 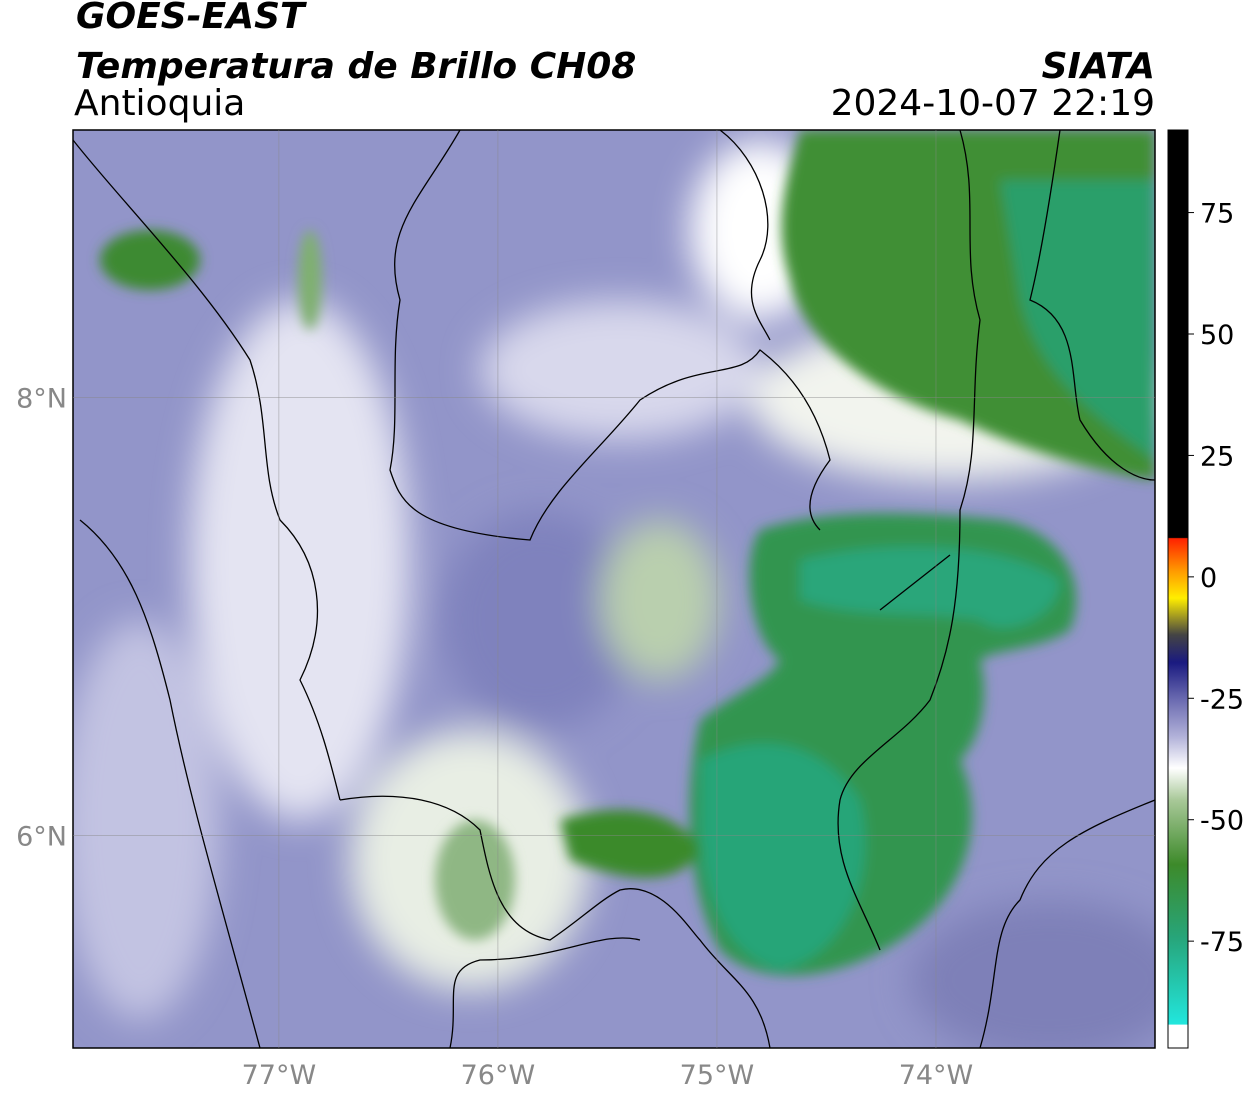 I want to click on colorbar-tick-label: 0, so click(x=1208, y=578).